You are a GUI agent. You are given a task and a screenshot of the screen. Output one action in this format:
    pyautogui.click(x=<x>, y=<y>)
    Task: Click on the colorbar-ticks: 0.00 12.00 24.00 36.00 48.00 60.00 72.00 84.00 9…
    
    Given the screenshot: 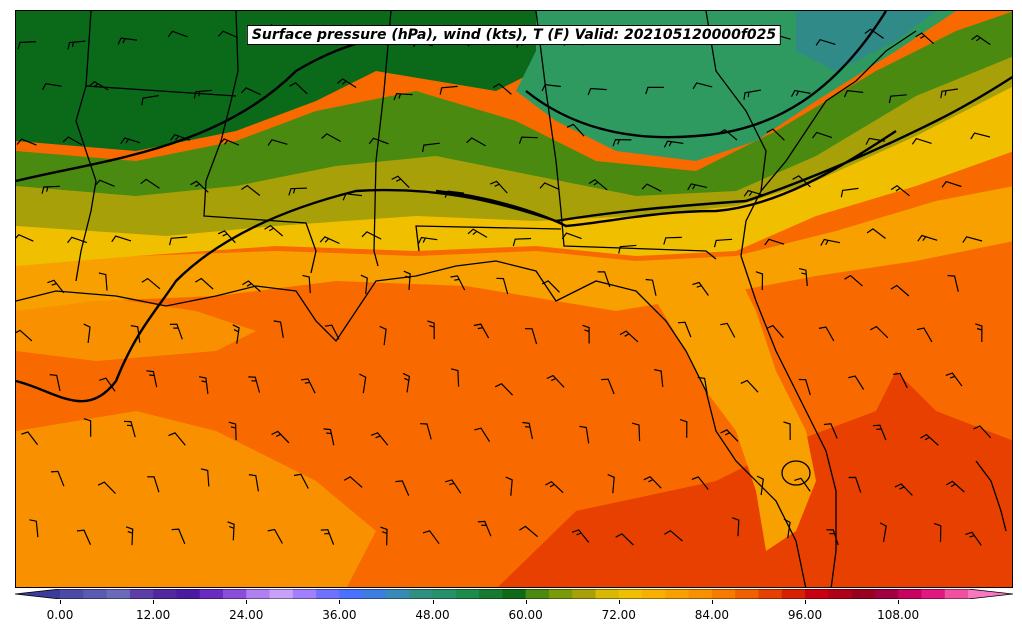 What is the action you would take?
    pyautogui.click(x=511, y=615)
    